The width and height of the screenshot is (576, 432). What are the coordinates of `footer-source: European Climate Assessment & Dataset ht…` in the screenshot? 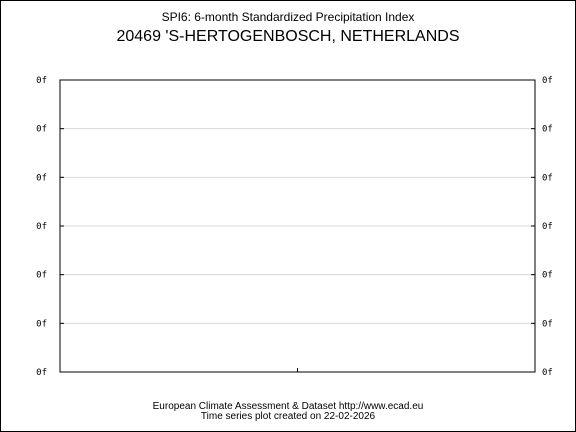 It's located at (288, 406).